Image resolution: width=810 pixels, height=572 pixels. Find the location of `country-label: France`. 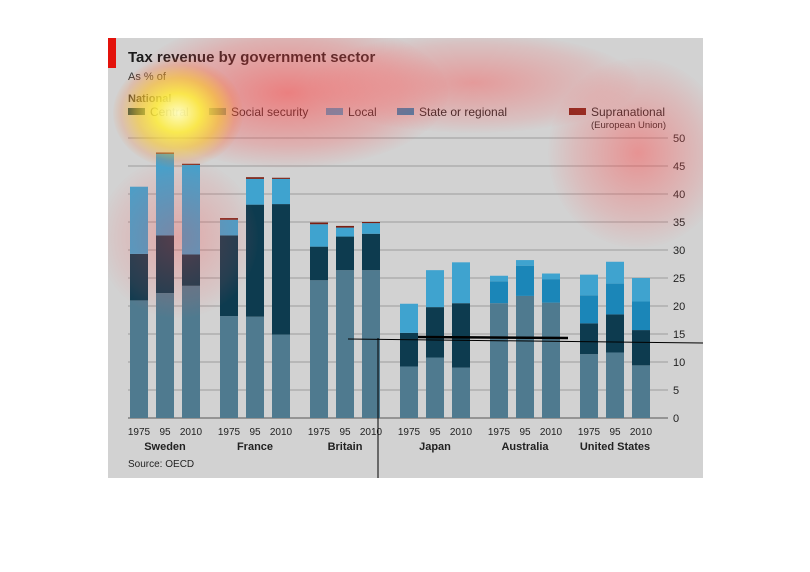

country-label: France is located at coordinates (255, 447).